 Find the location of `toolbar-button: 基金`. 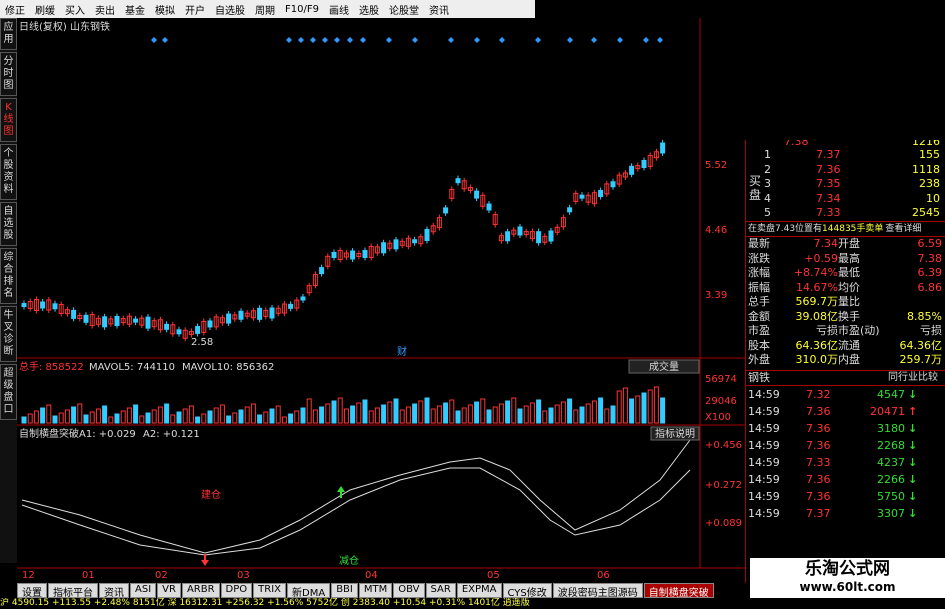

toolbar-button: 基金 is located at coordinates (135, 11).